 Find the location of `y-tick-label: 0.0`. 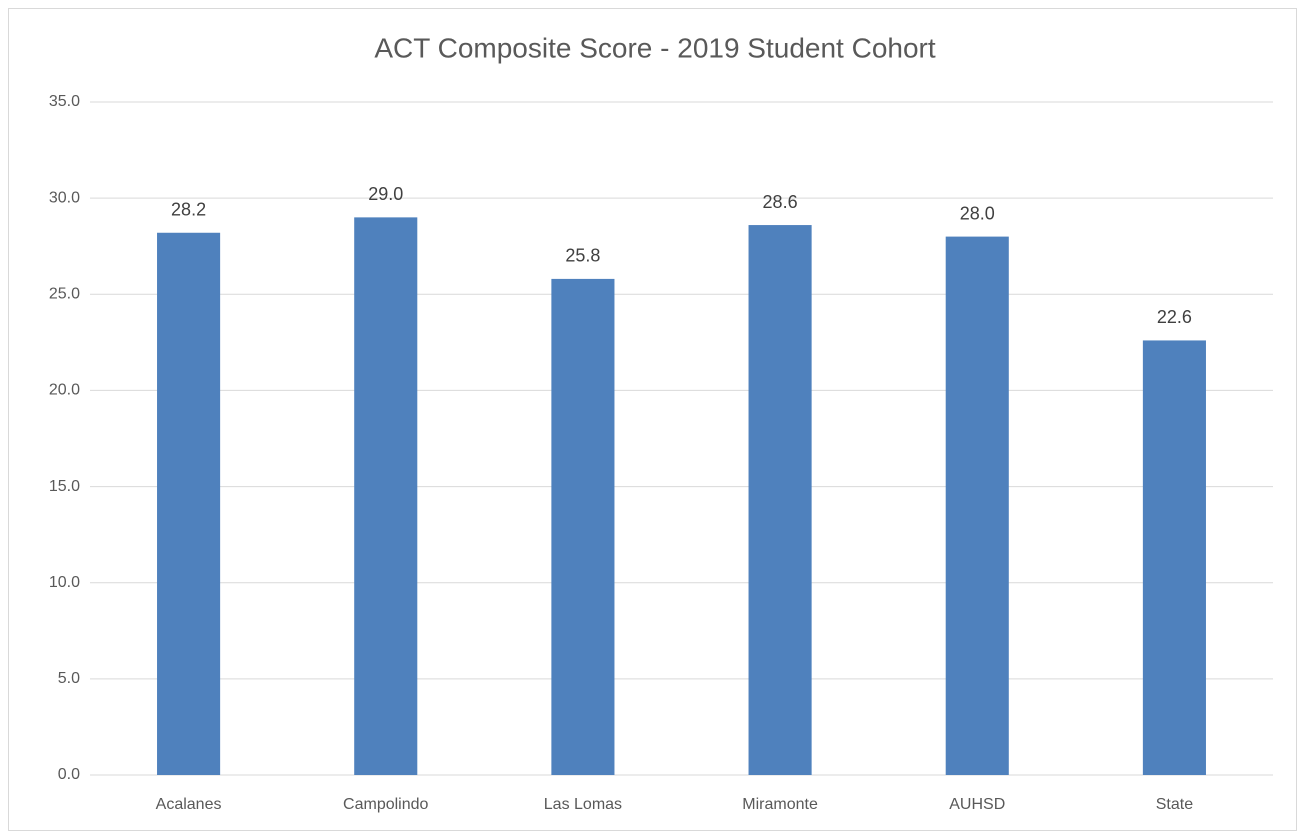

y-tick-label: 0.0 is located at coordinates (69, 774).